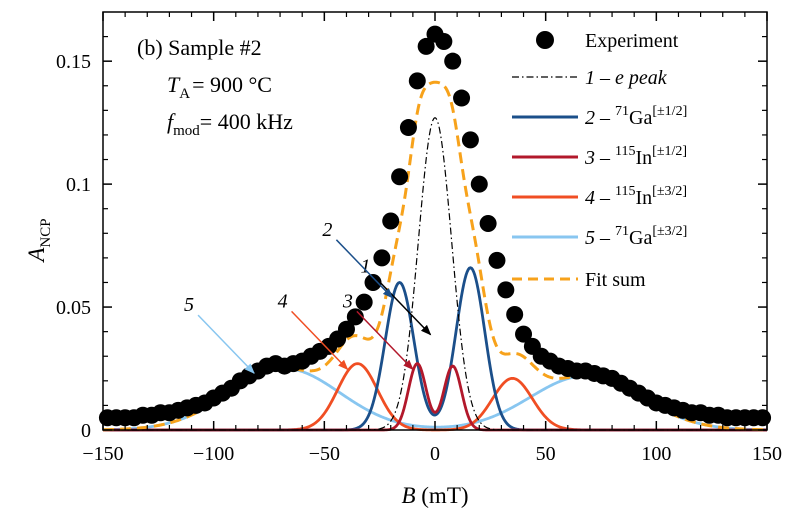  I want to click on legend-label-fit-sum: Fit sum, so click(615, 280).